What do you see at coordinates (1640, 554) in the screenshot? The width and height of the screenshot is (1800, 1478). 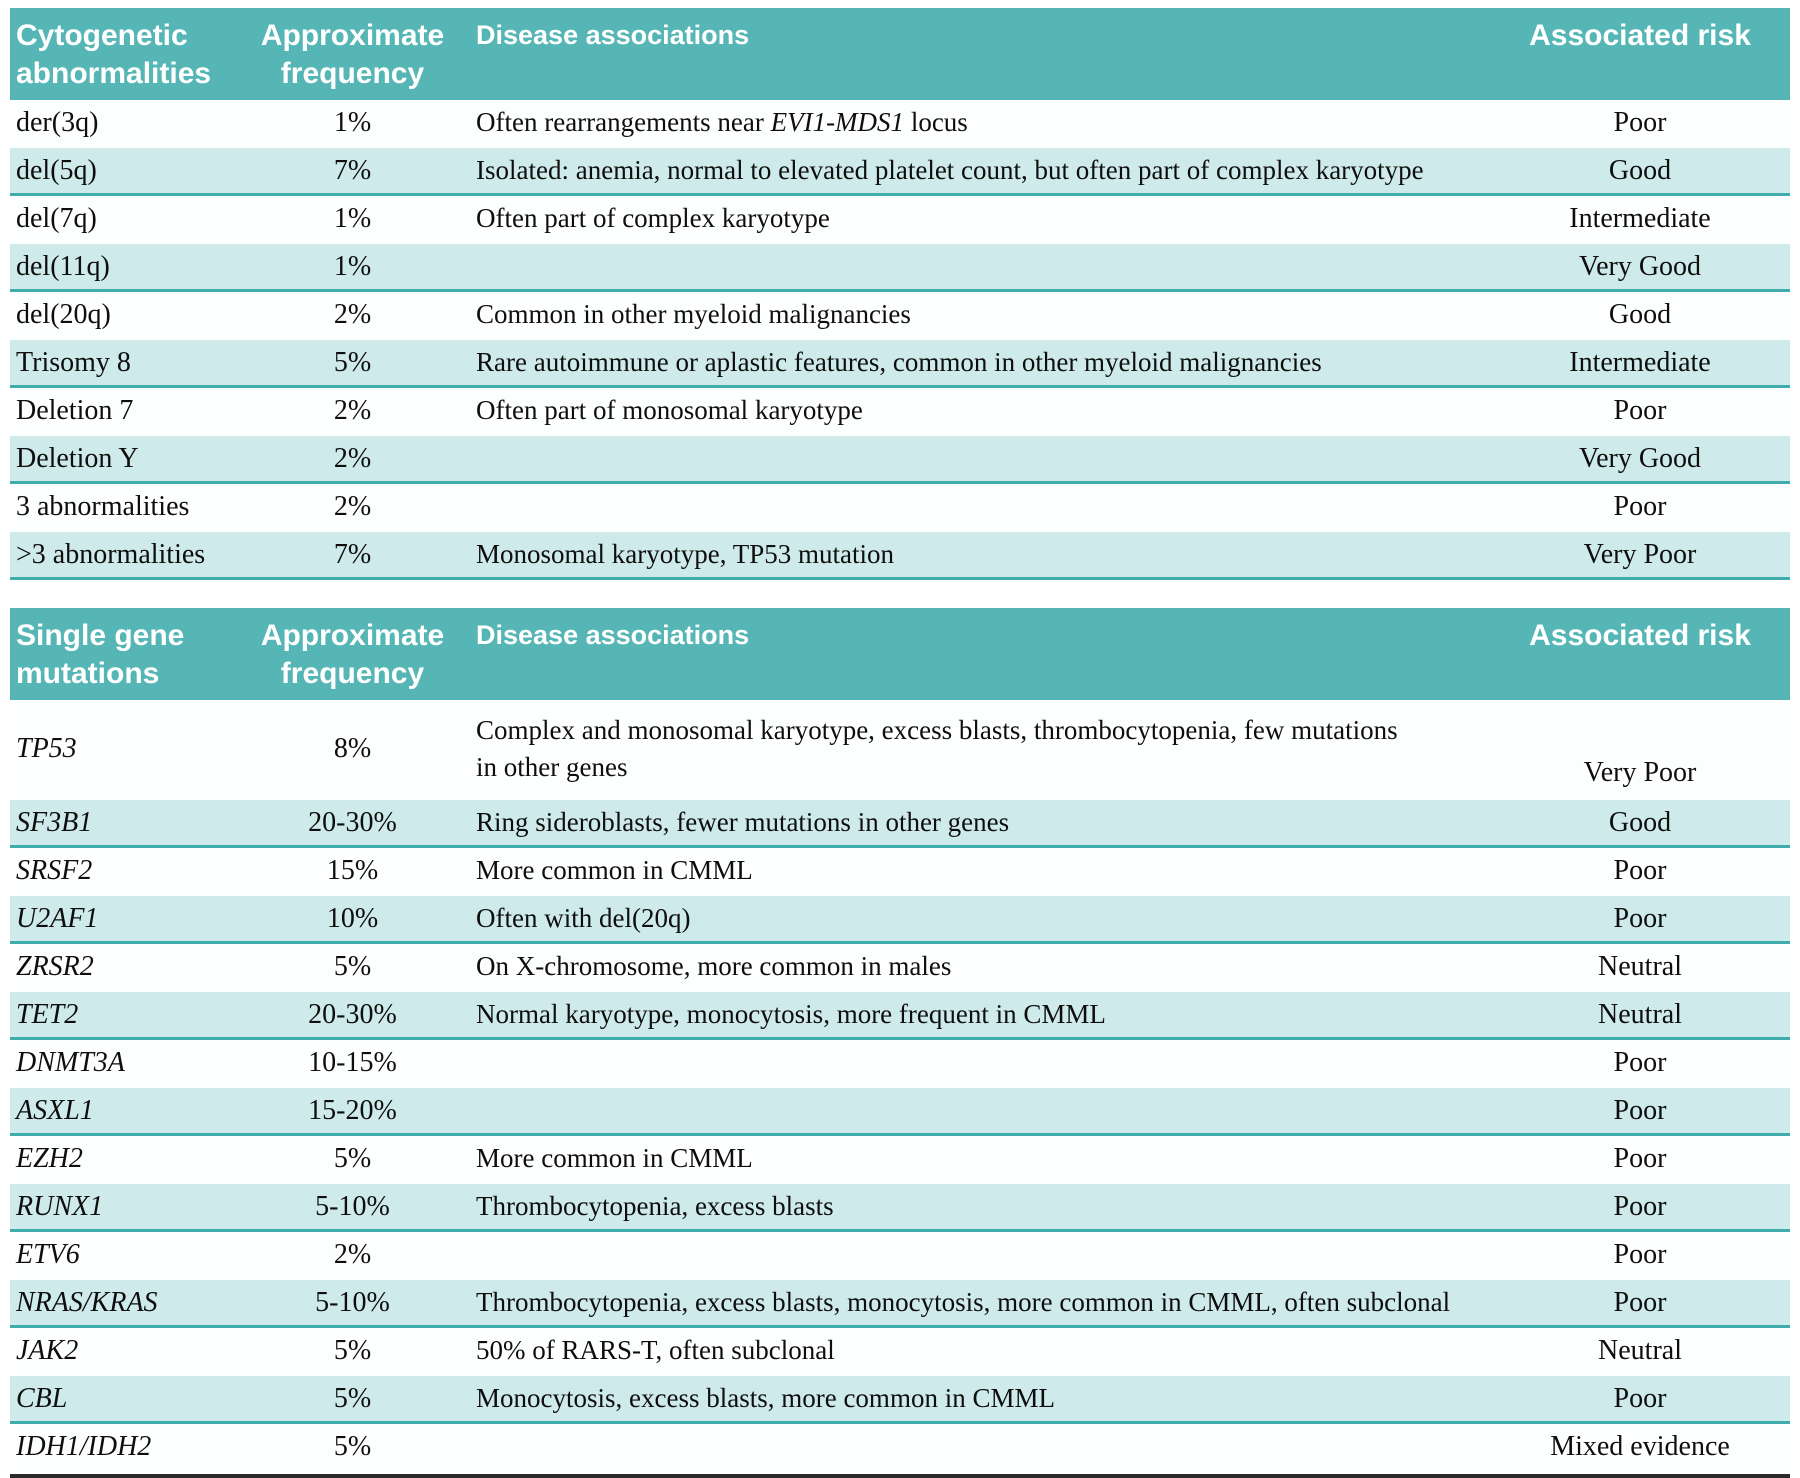 I see `risk-value: Very Poor` at bounding box center [1640, 554].